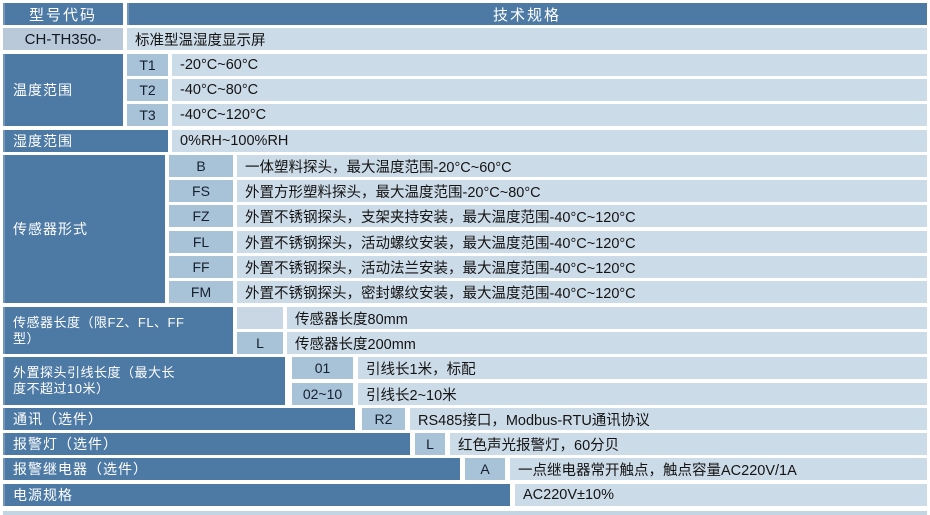  Describe the element at coordinates (322, 368) in the screenshot. I see `lead-length-code-01: 01` at that location.